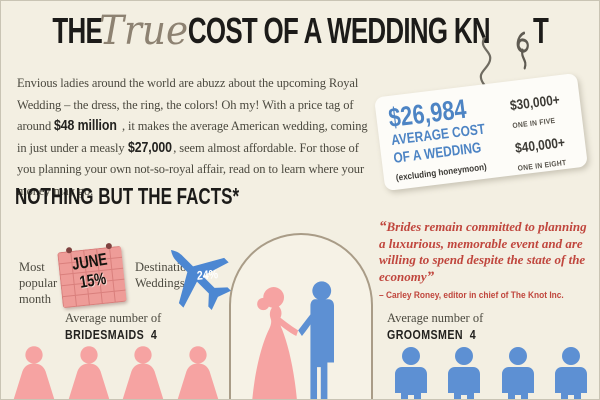  I want to click on calendar-percentage: 15%, so click(93, 280).